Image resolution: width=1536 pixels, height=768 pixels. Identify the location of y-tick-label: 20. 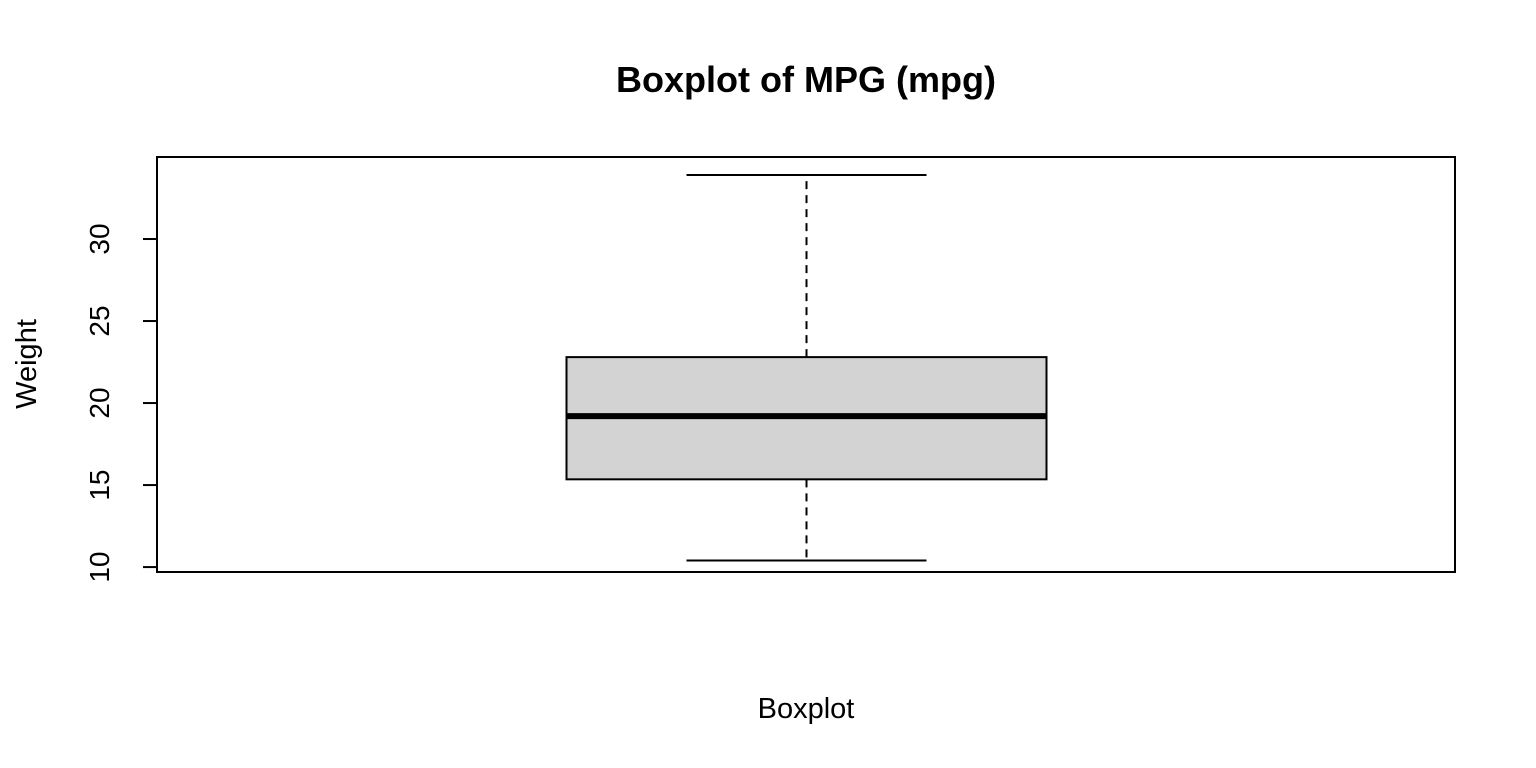
(99, 402).